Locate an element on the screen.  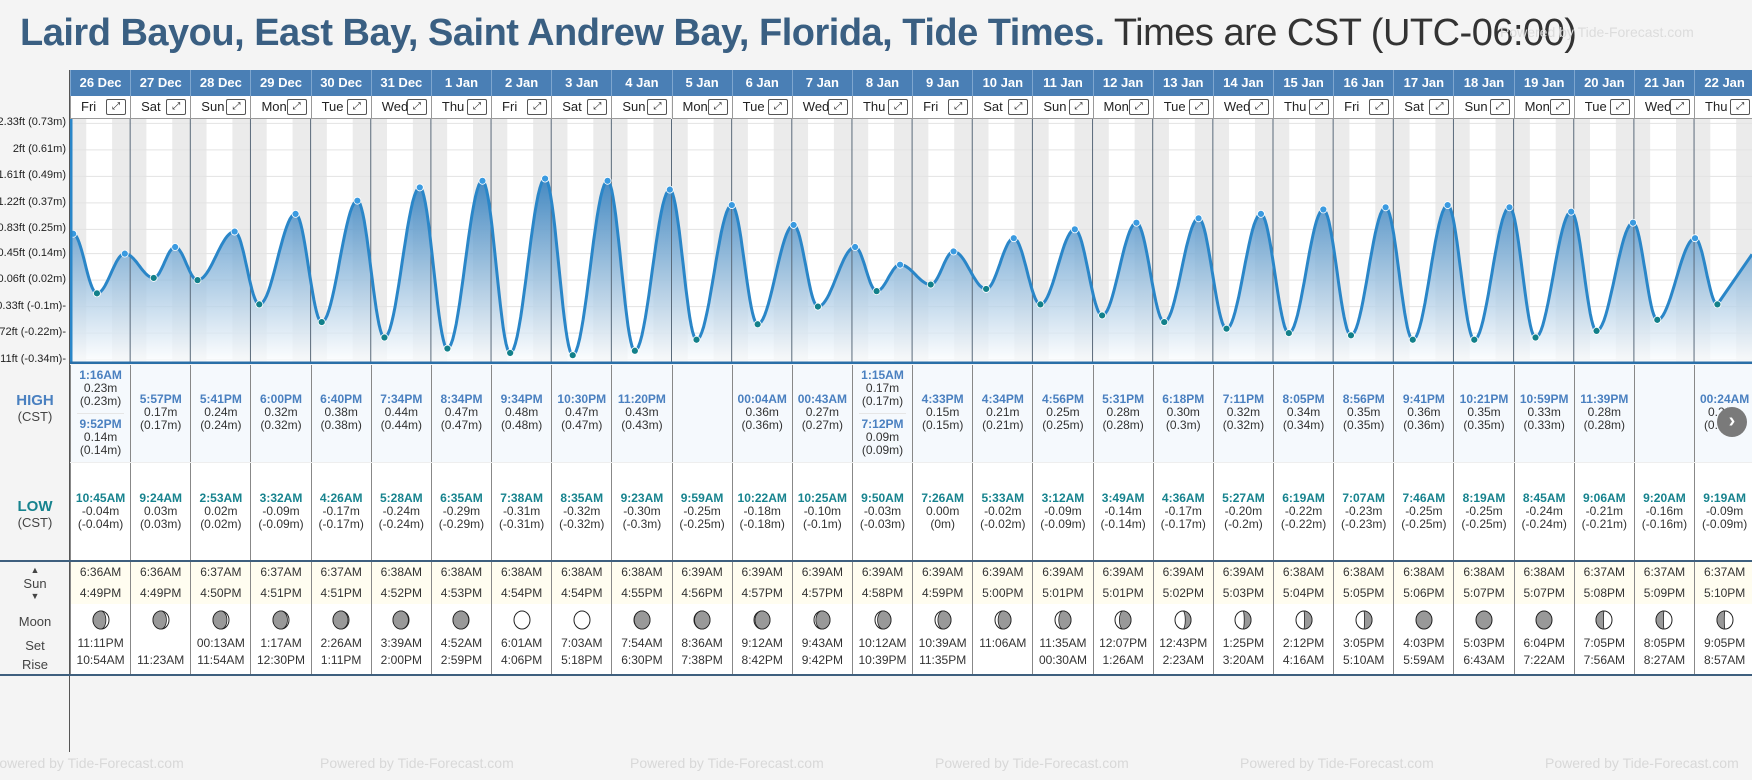
moon-cell: 11:11PM 10:54AM is located at coordinates (100, 639).